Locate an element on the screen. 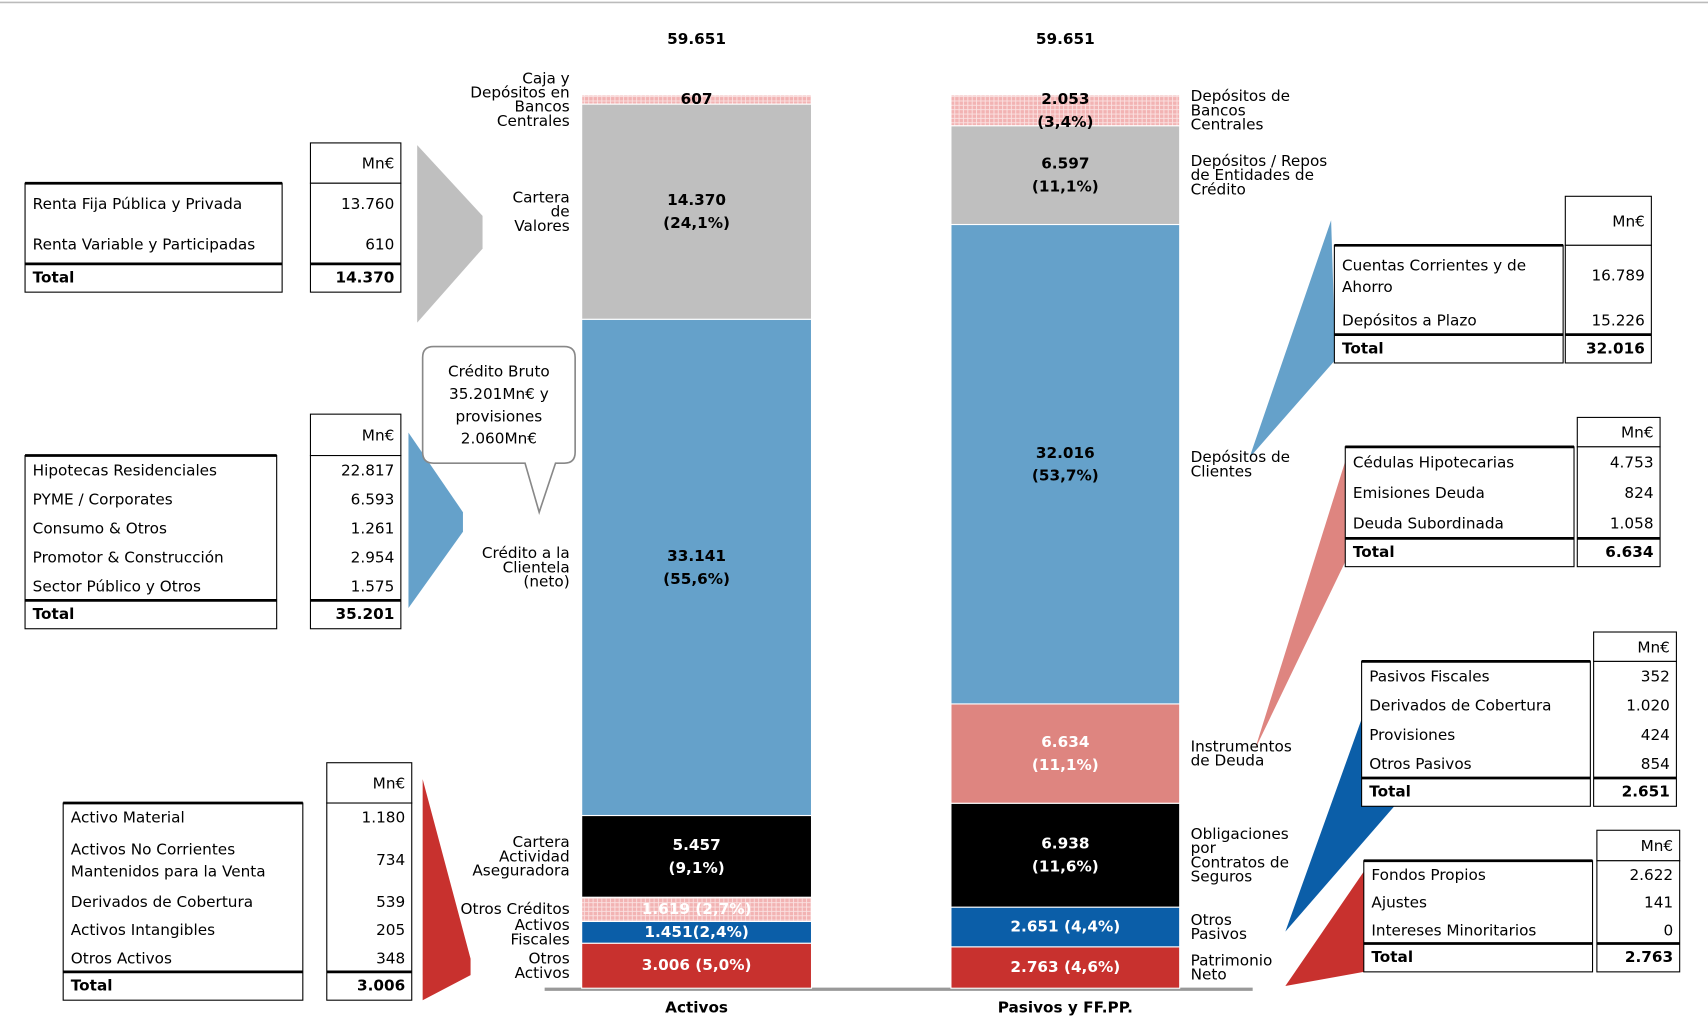 This screenshot has width=1708, height=1032. row-label: Emisiones Deuda is located at coordinates (1419, 493).